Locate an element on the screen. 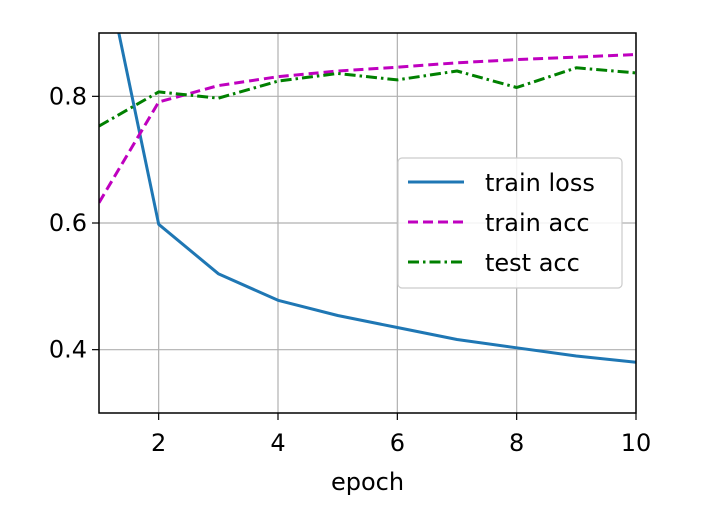  x-tick-label: 2 is located at coordinates (158, 443).